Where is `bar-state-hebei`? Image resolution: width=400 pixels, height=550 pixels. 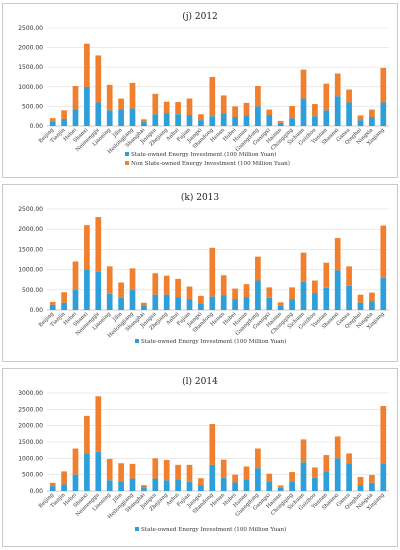 bar-state-hebei is located at coordinates (75, 482).